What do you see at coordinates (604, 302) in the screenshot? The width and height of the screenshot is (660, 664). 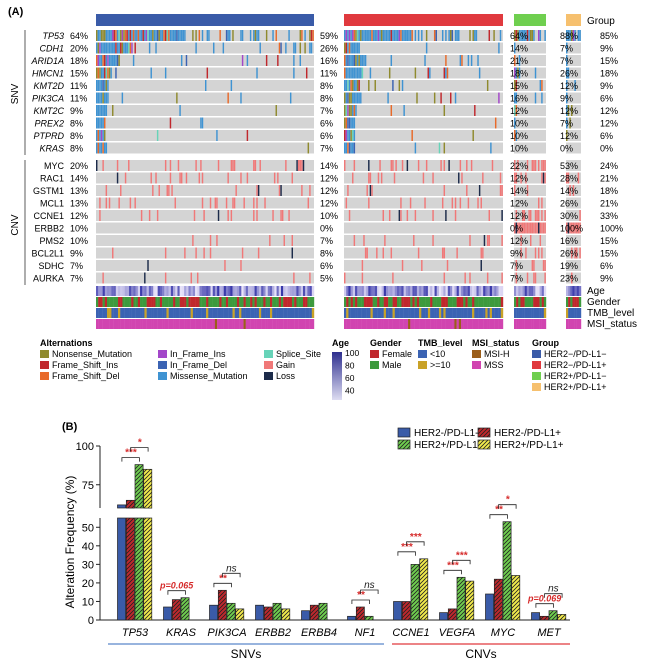 I see `annotation-track-label: Gender` at bounding box center [604, 302].